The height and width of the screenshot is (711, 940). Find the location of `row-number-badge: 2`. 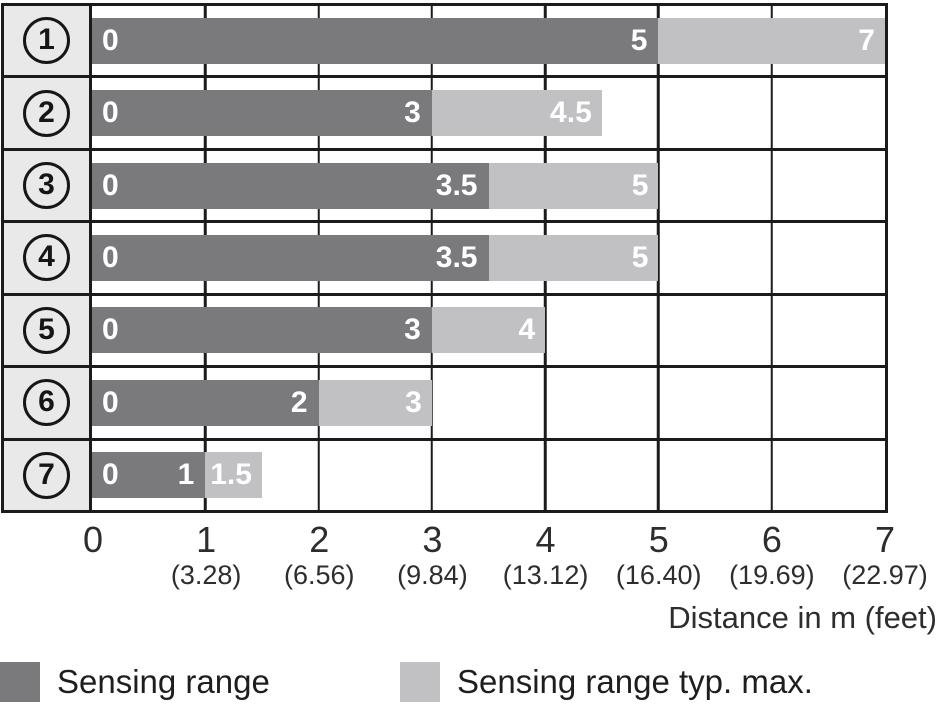

row-number-badge: 2 is located at coordinates (46, 113).